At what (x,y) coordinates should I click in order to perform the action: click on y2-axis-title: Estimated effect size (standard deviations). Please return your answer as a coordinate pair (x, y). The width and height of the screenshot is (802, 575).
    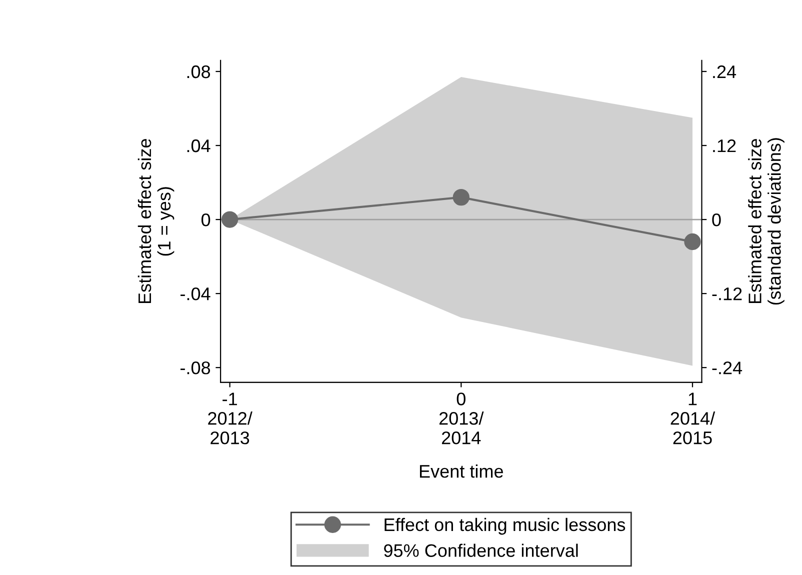
    Looking at the image, I should click on (766, 221).